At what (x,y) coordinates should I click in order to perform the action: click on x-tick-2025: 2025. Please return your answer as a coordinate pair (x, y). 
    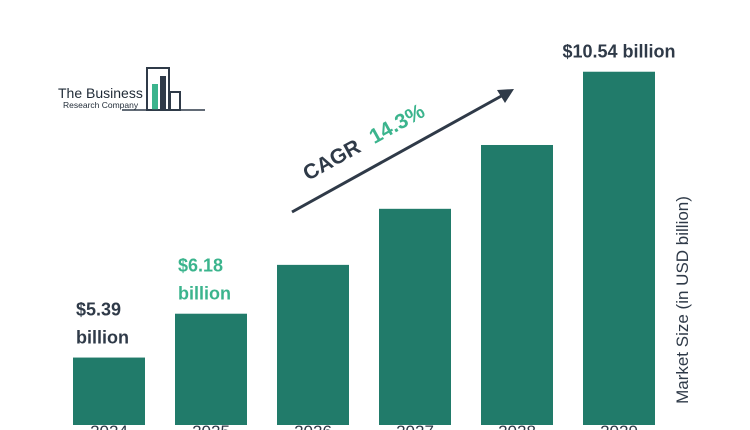
    Looking at the image, I should click on (211, 426).